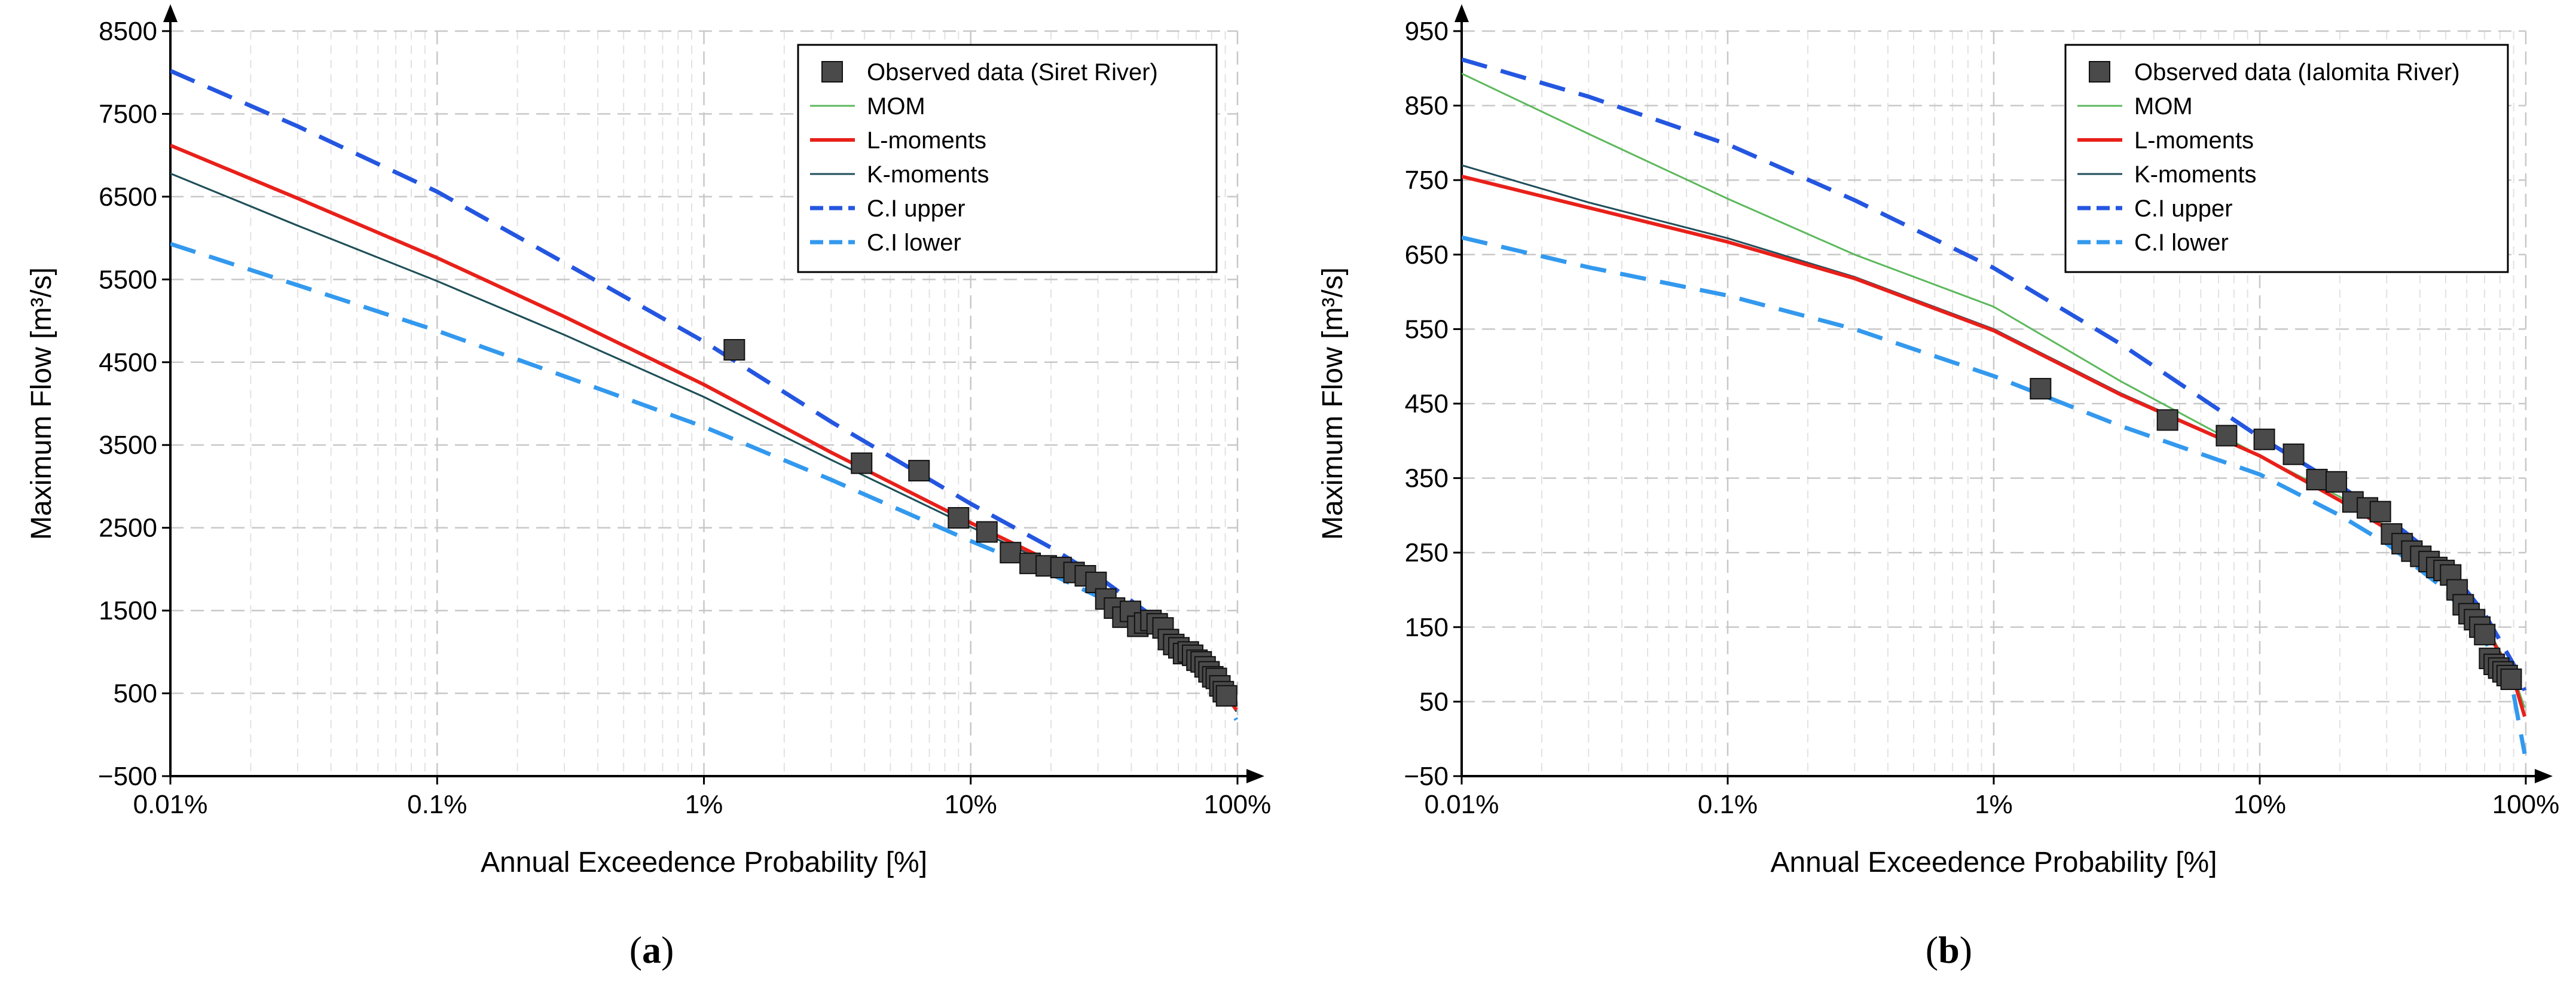  Describe the element at coordinates (128, 31) in the screenshot. I see `y-tick-label: 8500` at that location.